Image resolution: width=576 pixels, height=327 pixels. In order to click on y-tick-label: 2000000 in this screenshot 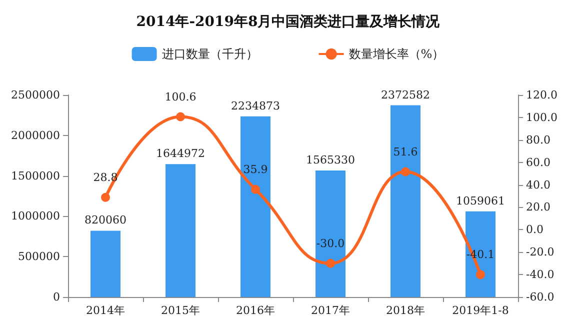, I will do `click(35, 135)`.